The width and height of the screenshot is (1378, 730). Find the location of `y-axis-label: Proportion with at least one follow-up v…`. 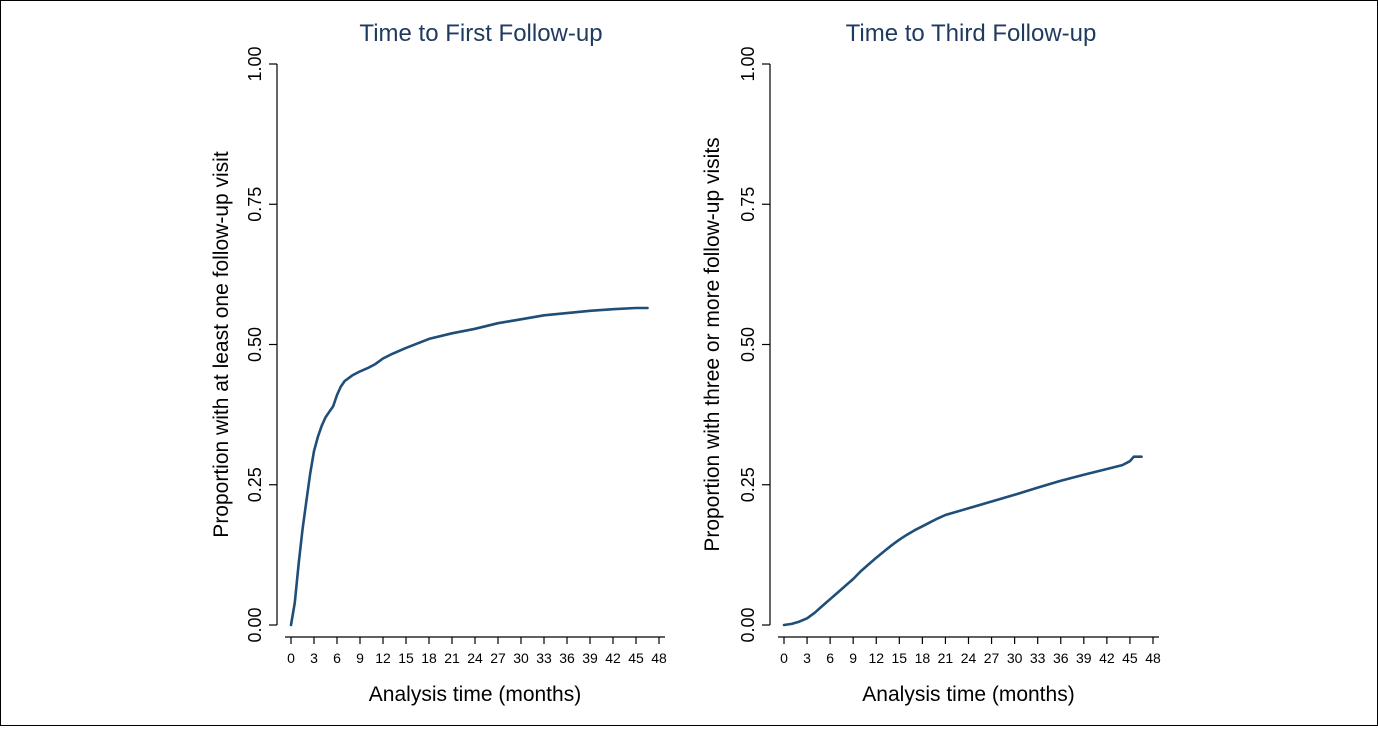

y-axis-label: Proportion with at least one follow-up v… is located at coordinates (221, 344).